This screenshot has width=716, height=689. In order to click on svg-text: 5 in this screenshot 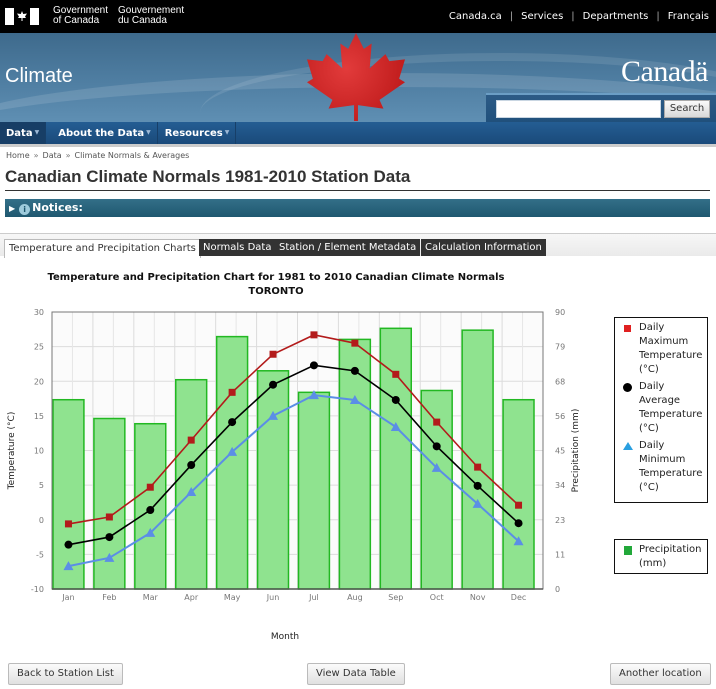, I will do `click(41, 485)`.